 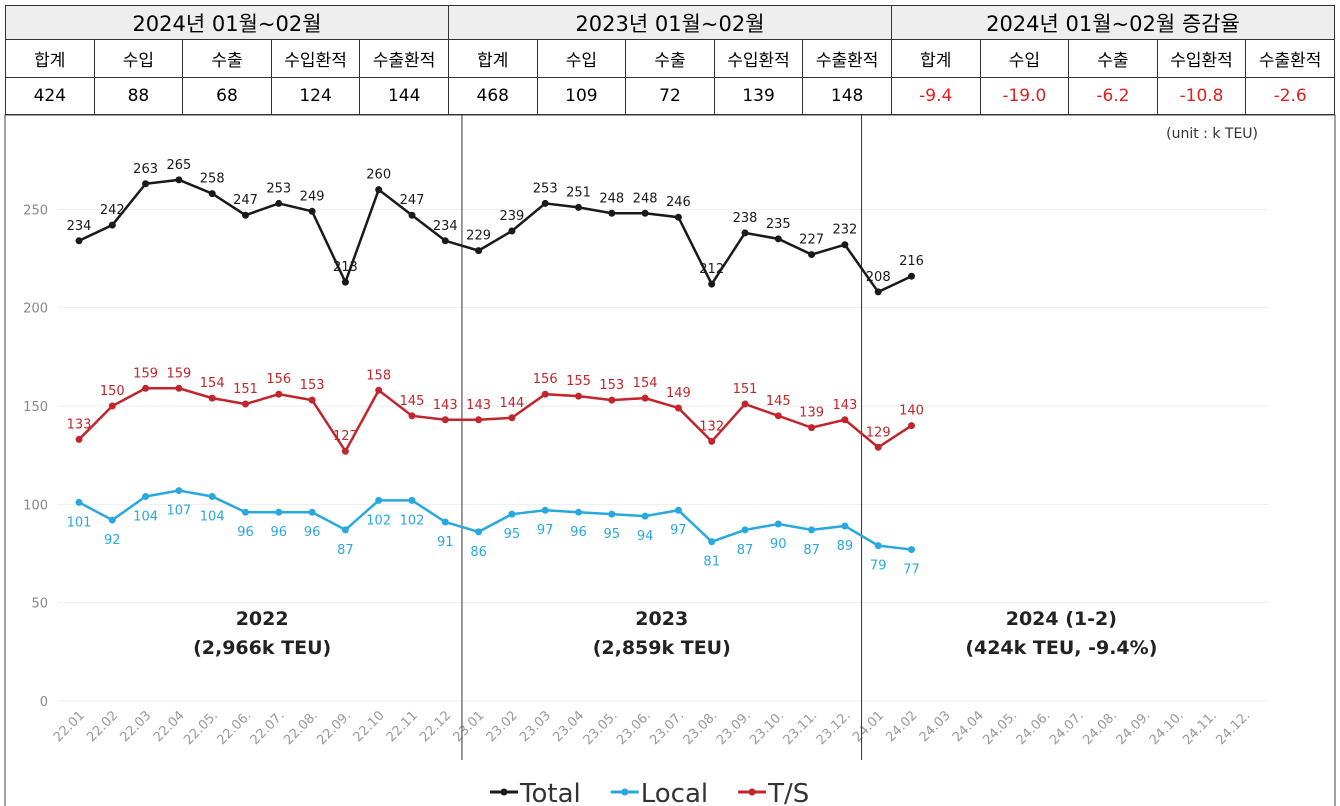 I want to click on data-label: 97, so click(x=678, y=530).